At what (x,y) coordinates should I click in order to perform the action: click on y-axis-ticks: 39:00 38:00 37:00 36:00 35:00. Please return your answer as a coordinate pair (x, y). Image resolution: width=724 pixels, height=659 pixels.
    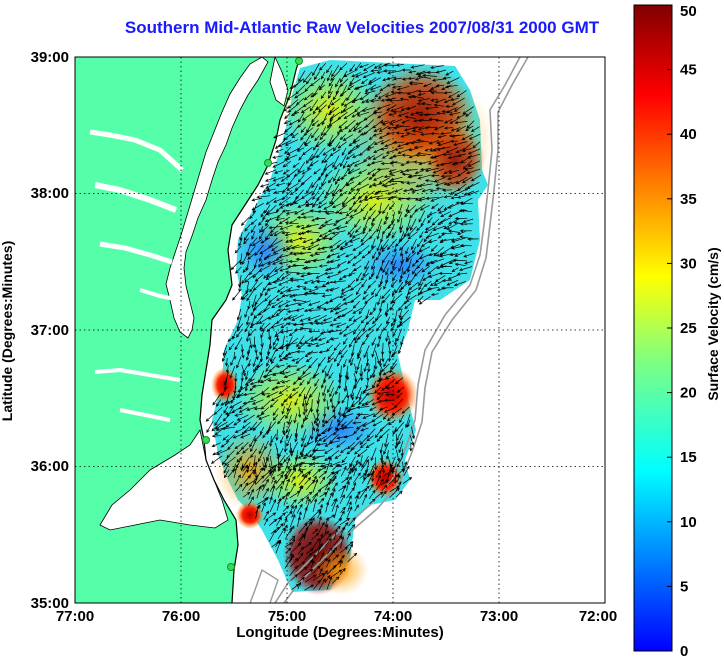
    Looking at the image, I should click on (50, 330).